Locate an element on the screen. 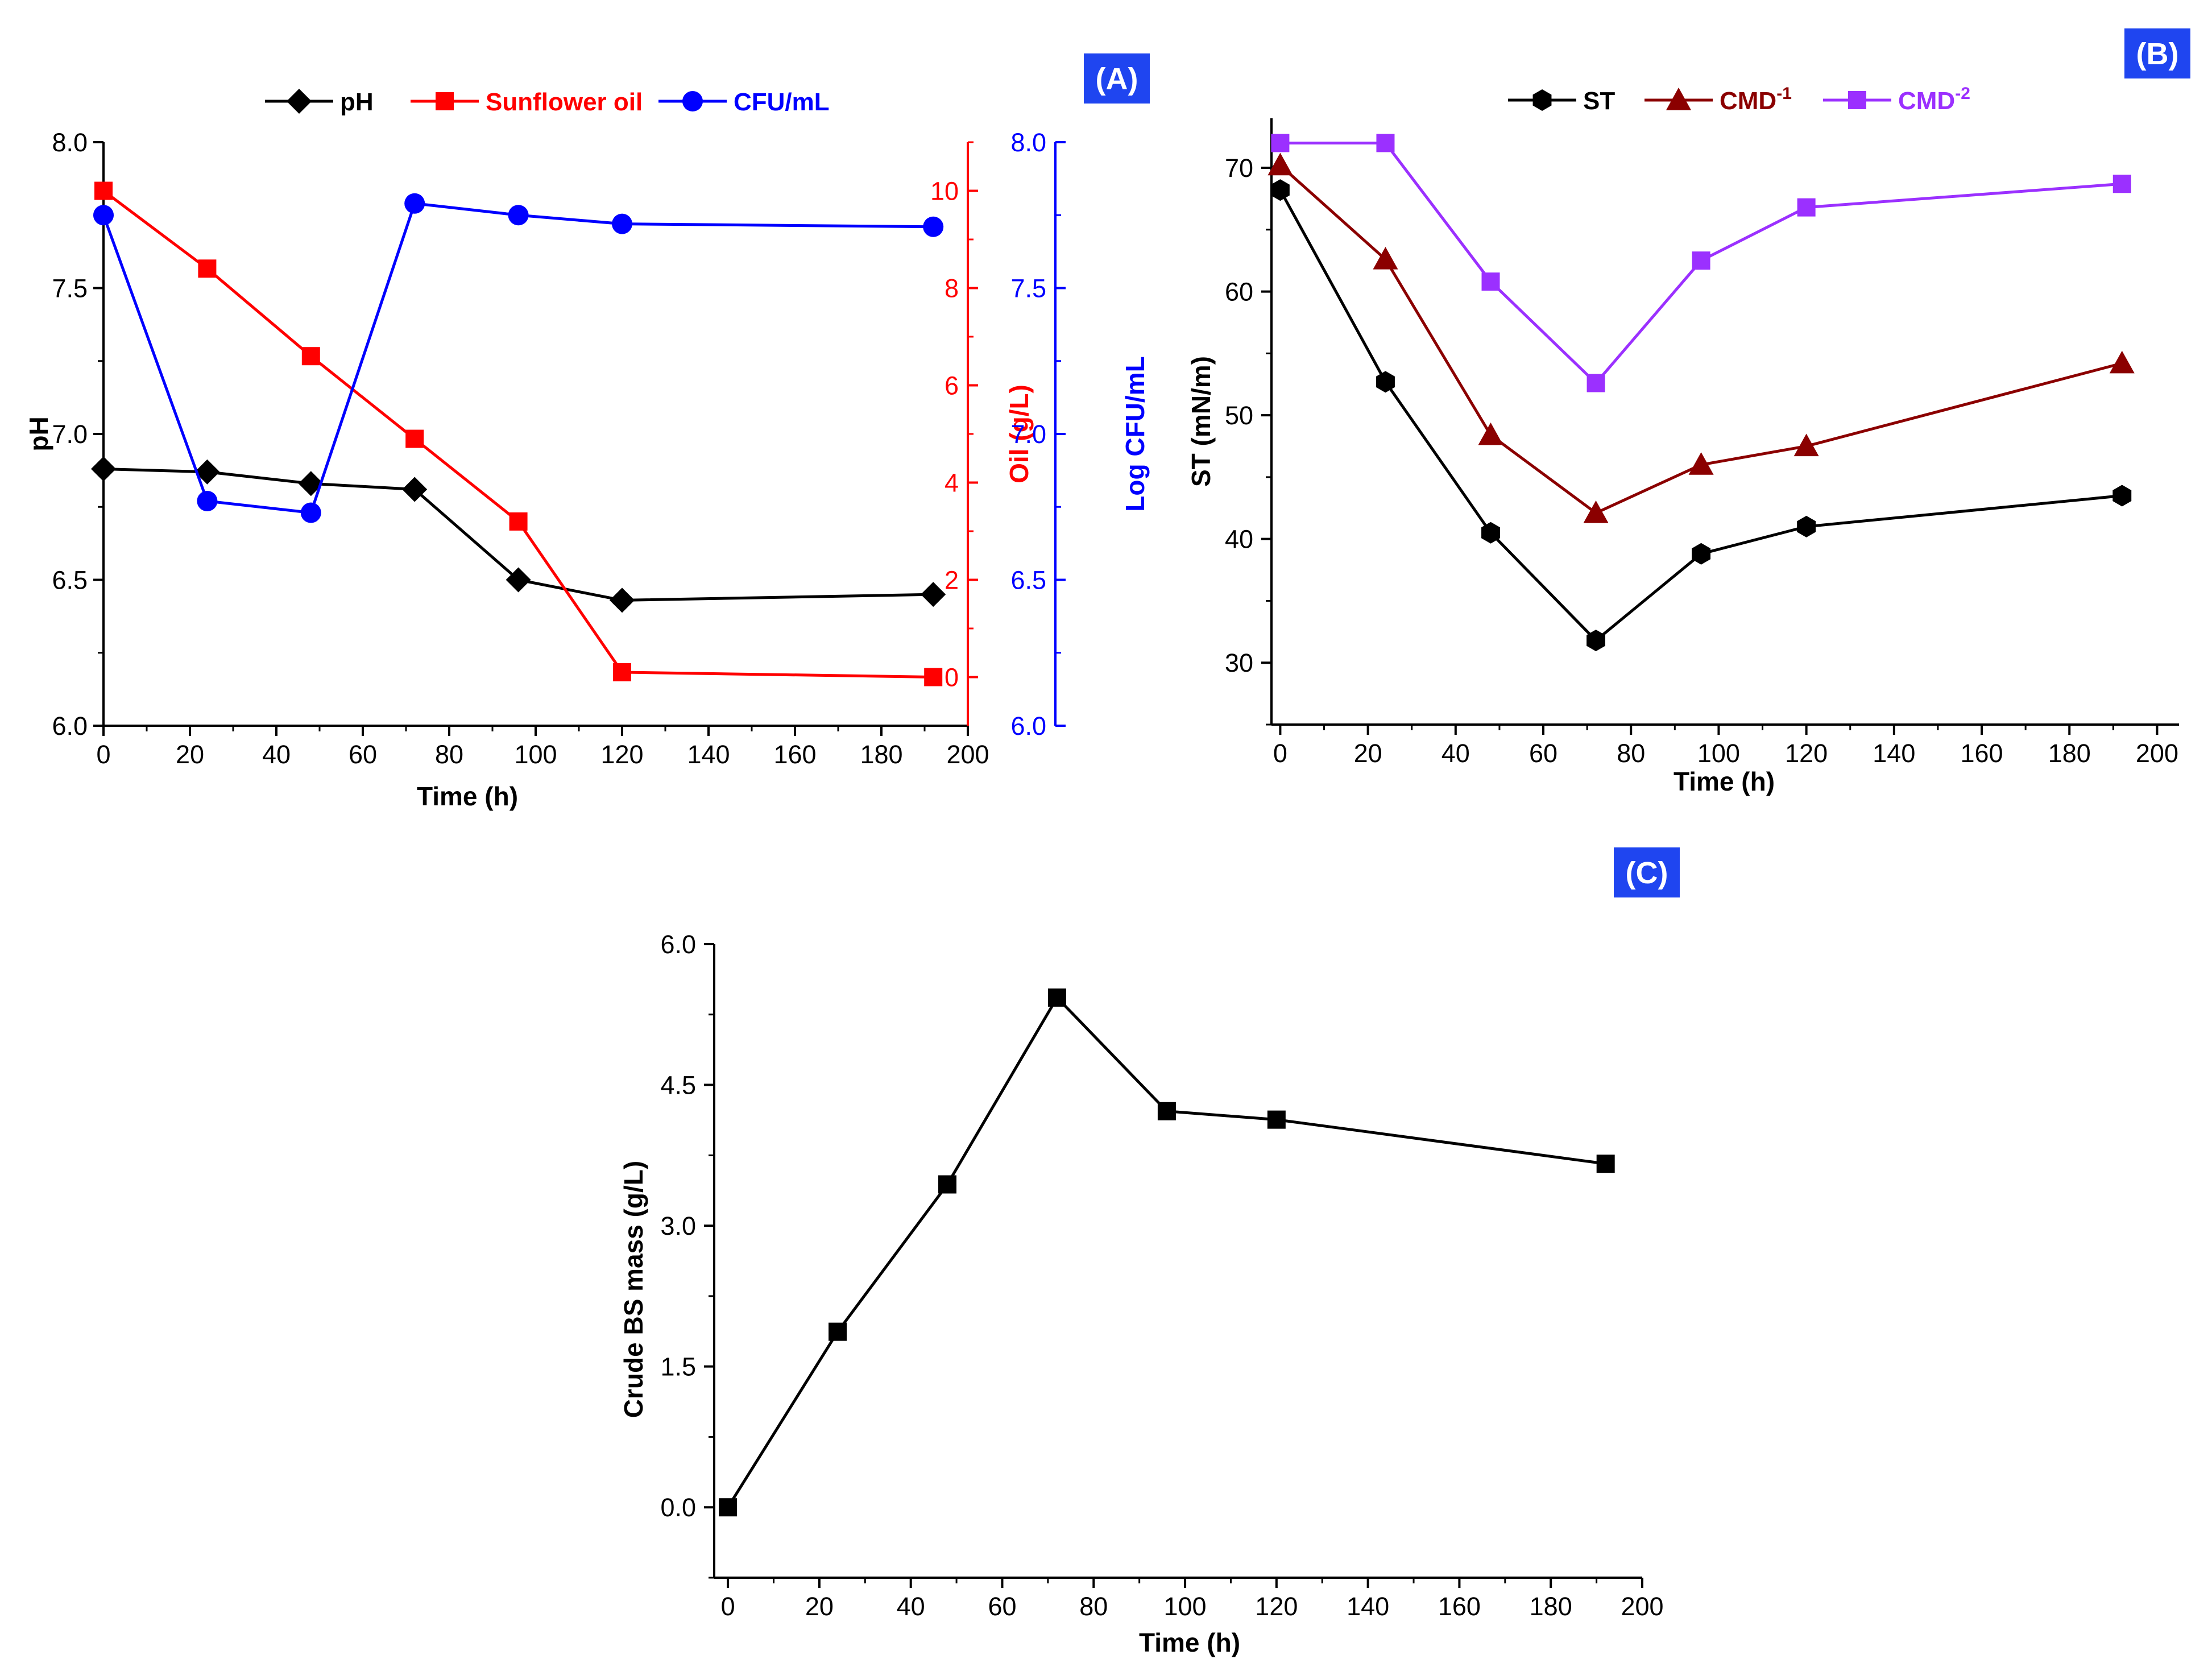 This screenshot has width=2212, height=1663. chart-A-legend: pH Sunflower oil CFU/mL is located at coordinates (547, 102).